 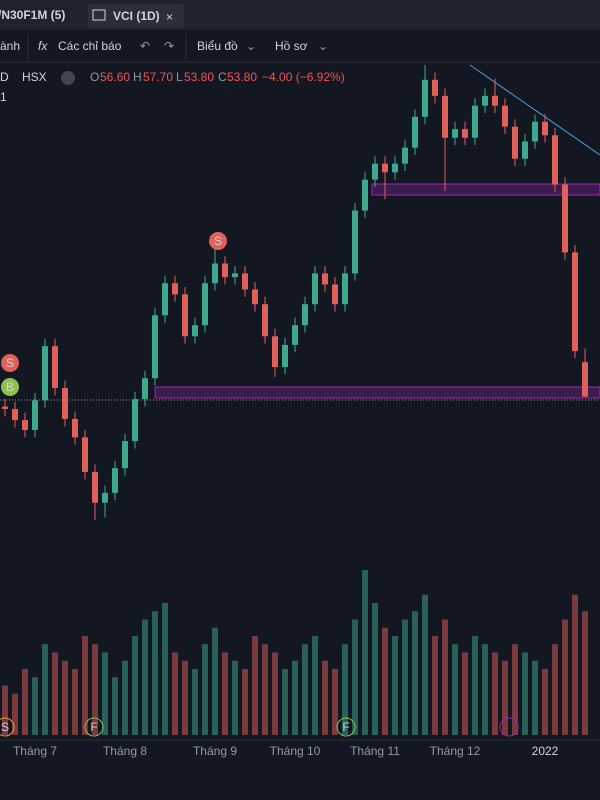 What do you see at coordinates (43, 46) in the screenshot?
I see `fx-icon: fx` at bounding box center [43, 46].